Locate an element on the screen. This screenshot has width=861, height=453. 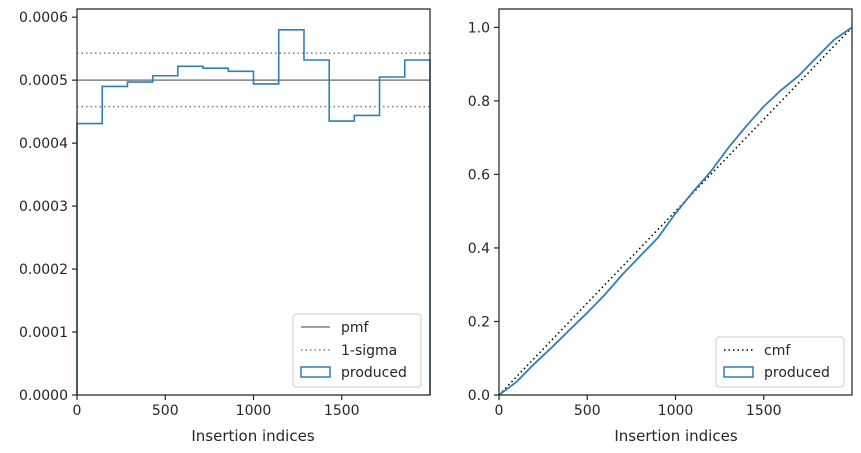
legend-box is located at coordinates (357, 350).